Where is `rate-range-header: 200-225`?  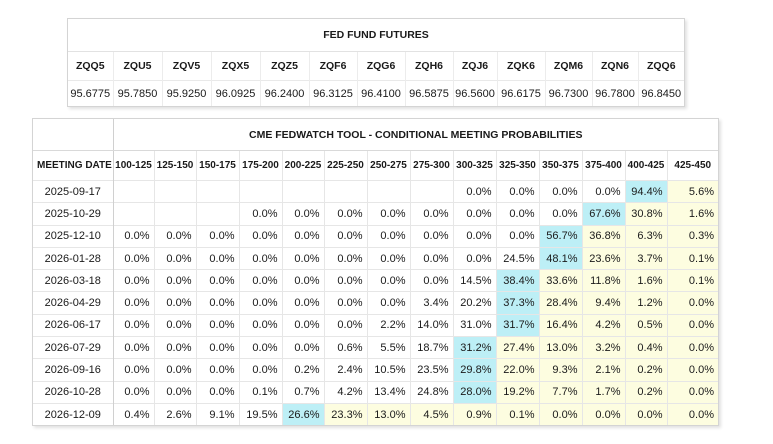 rate-range-header: 200-225 is located at coordinates (303, 165).